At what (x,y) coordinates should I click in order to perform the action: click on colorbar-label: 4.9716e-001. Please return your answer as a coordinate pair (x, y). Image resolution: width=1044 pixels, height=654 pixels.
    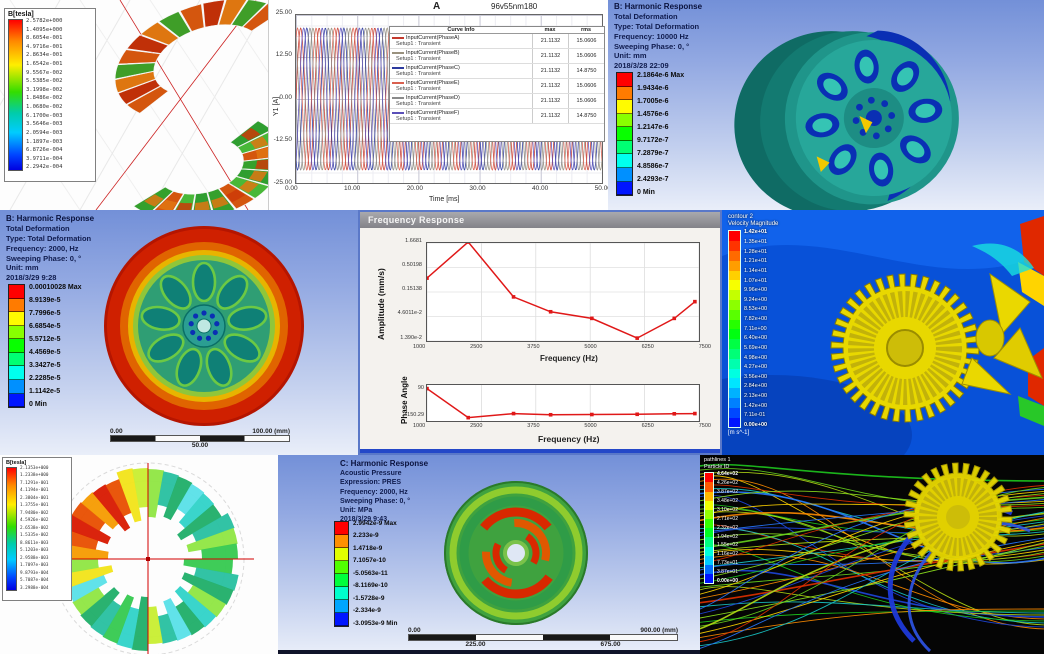
    Looking at the image, I should click on (44, 46).